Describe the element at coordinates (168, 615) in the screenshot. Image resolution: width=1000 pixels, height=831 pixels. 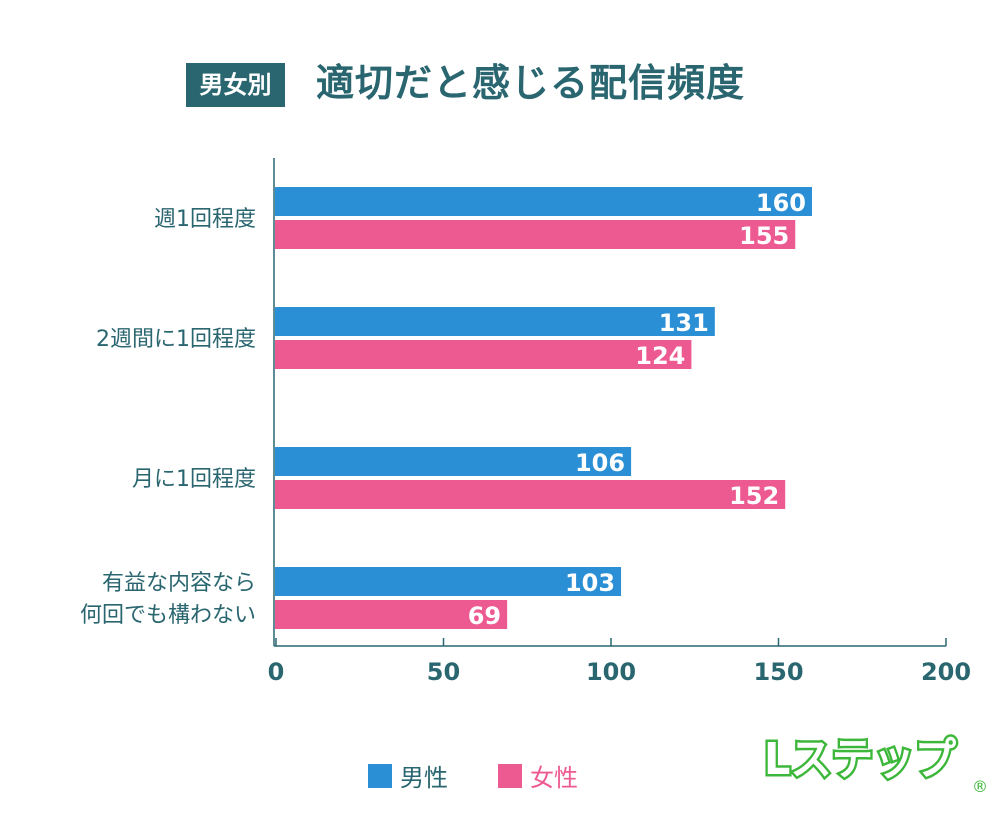
I see `category-label: 何回でも構わない` at that location.